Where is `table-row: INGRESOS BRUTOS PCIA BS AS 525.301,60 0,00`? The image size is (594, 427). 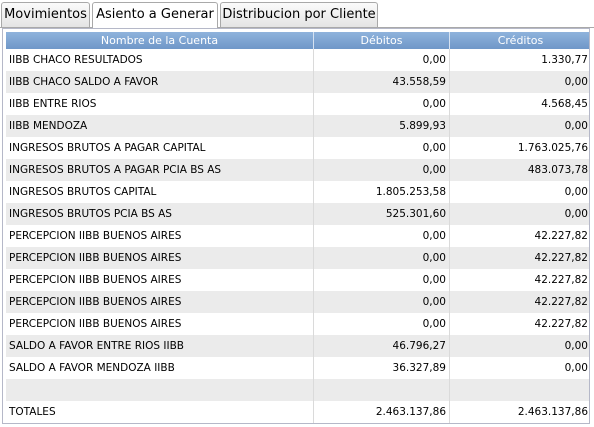
table-row: INGRESOS BRUTOS PCIA BS AS 525.301,60 0,00 is located at coordinates (297, 214).